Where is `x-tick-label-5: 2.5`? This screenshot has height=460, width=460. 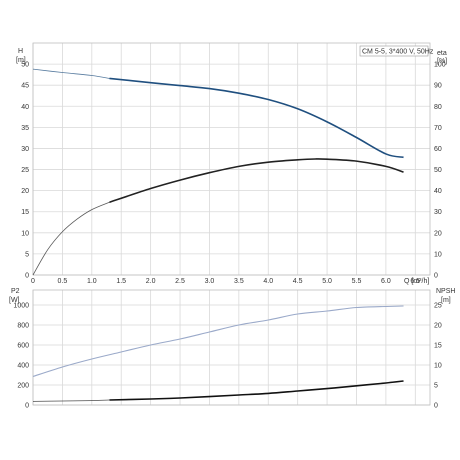
x-tick-label-5: 2.5 is located at coordinates (180, 281).